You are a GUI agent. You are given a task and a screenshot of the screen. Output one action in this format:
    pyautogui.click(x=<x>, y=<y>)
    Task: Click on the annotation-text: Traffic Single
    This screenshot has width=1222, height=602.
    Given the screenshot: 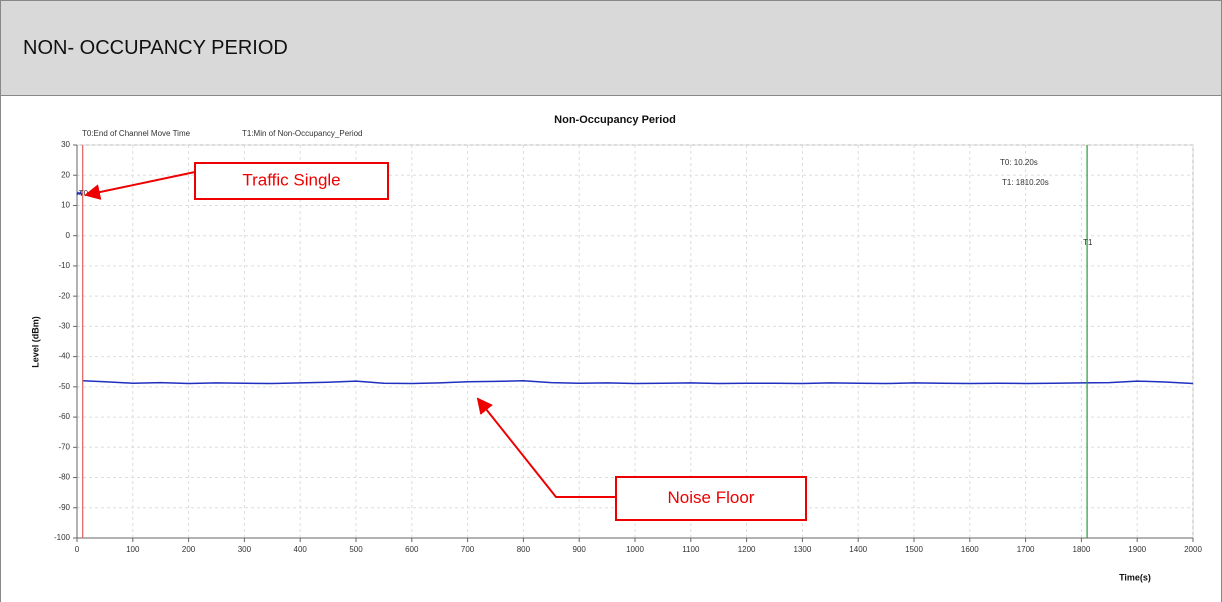 What is the action you would take?
    pyautogui.click(x=291, y=179)
    